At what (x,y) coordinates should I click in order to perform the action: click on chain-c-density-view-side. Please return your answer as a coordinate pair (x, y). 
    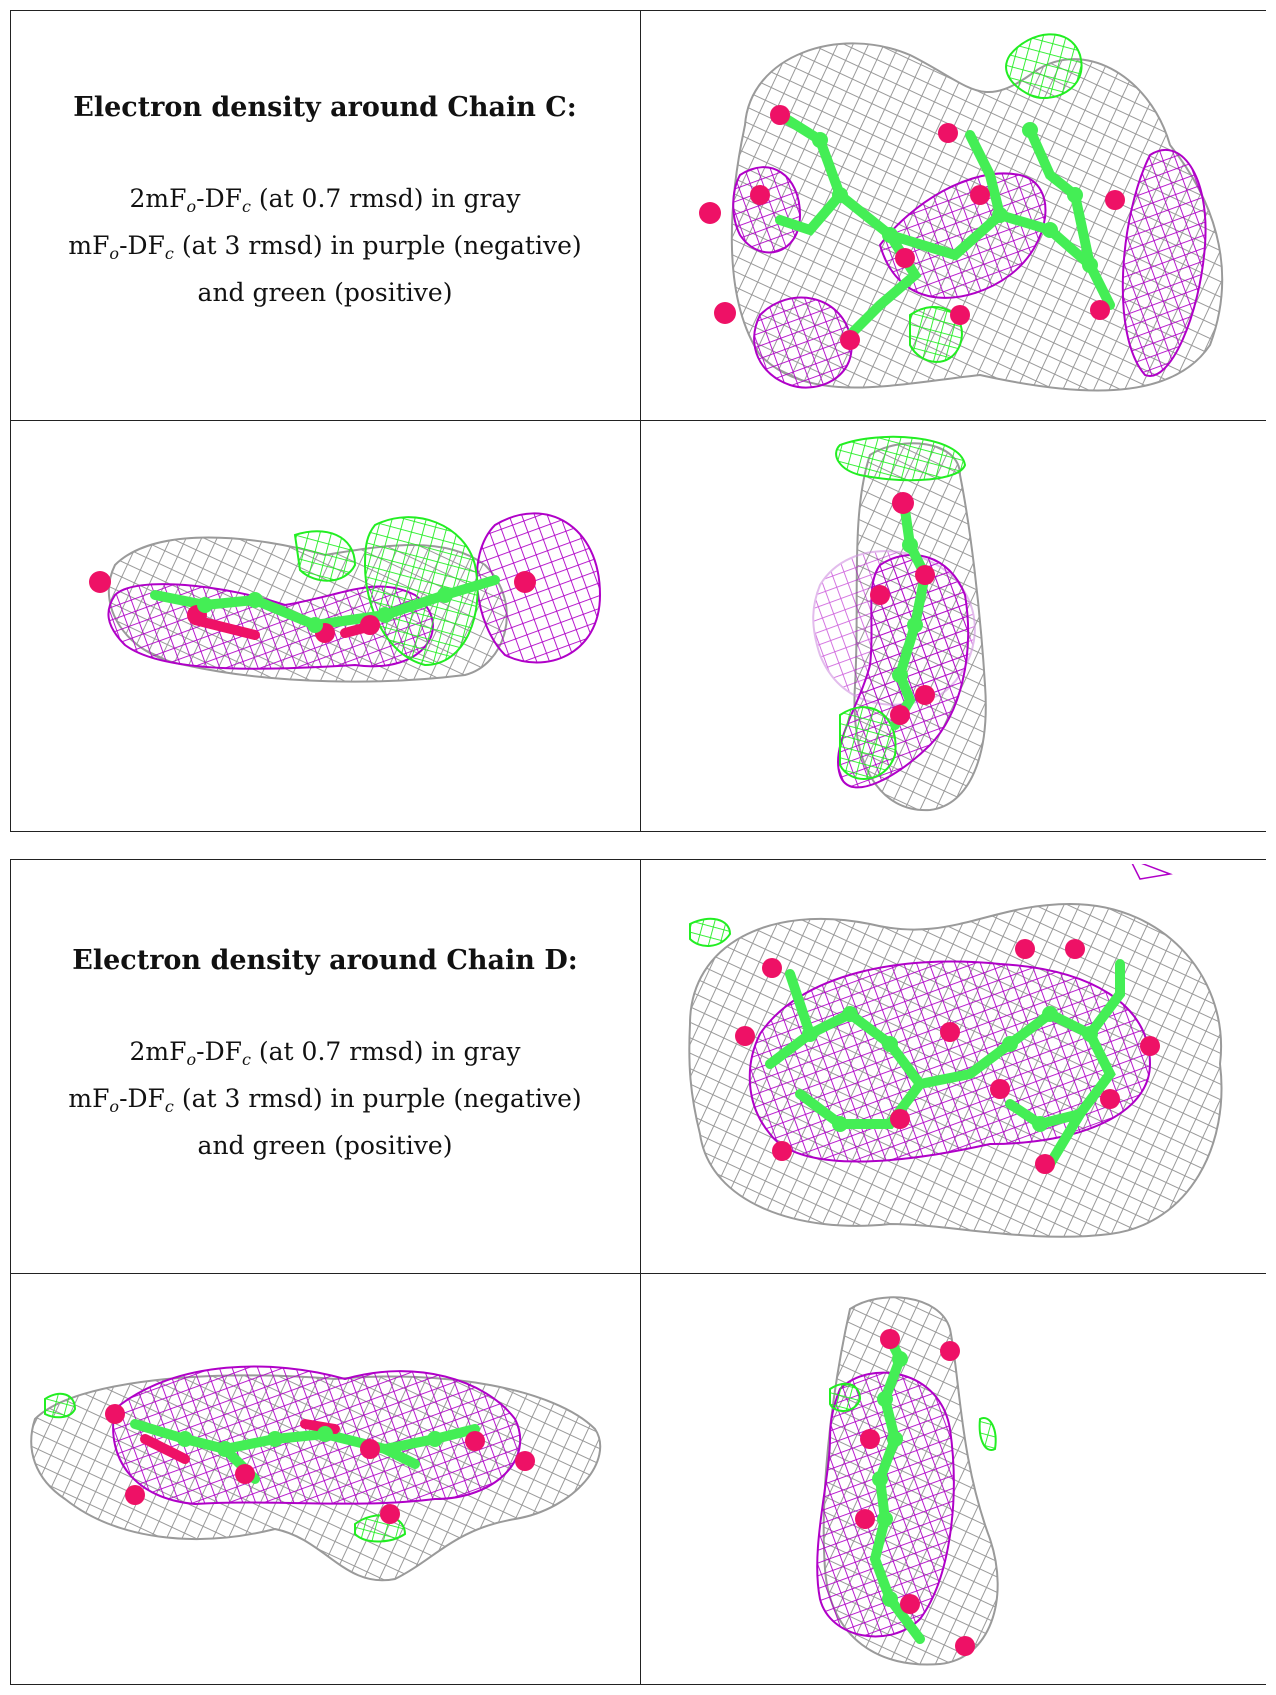
    Looking at the image, I should click on (325, 605).